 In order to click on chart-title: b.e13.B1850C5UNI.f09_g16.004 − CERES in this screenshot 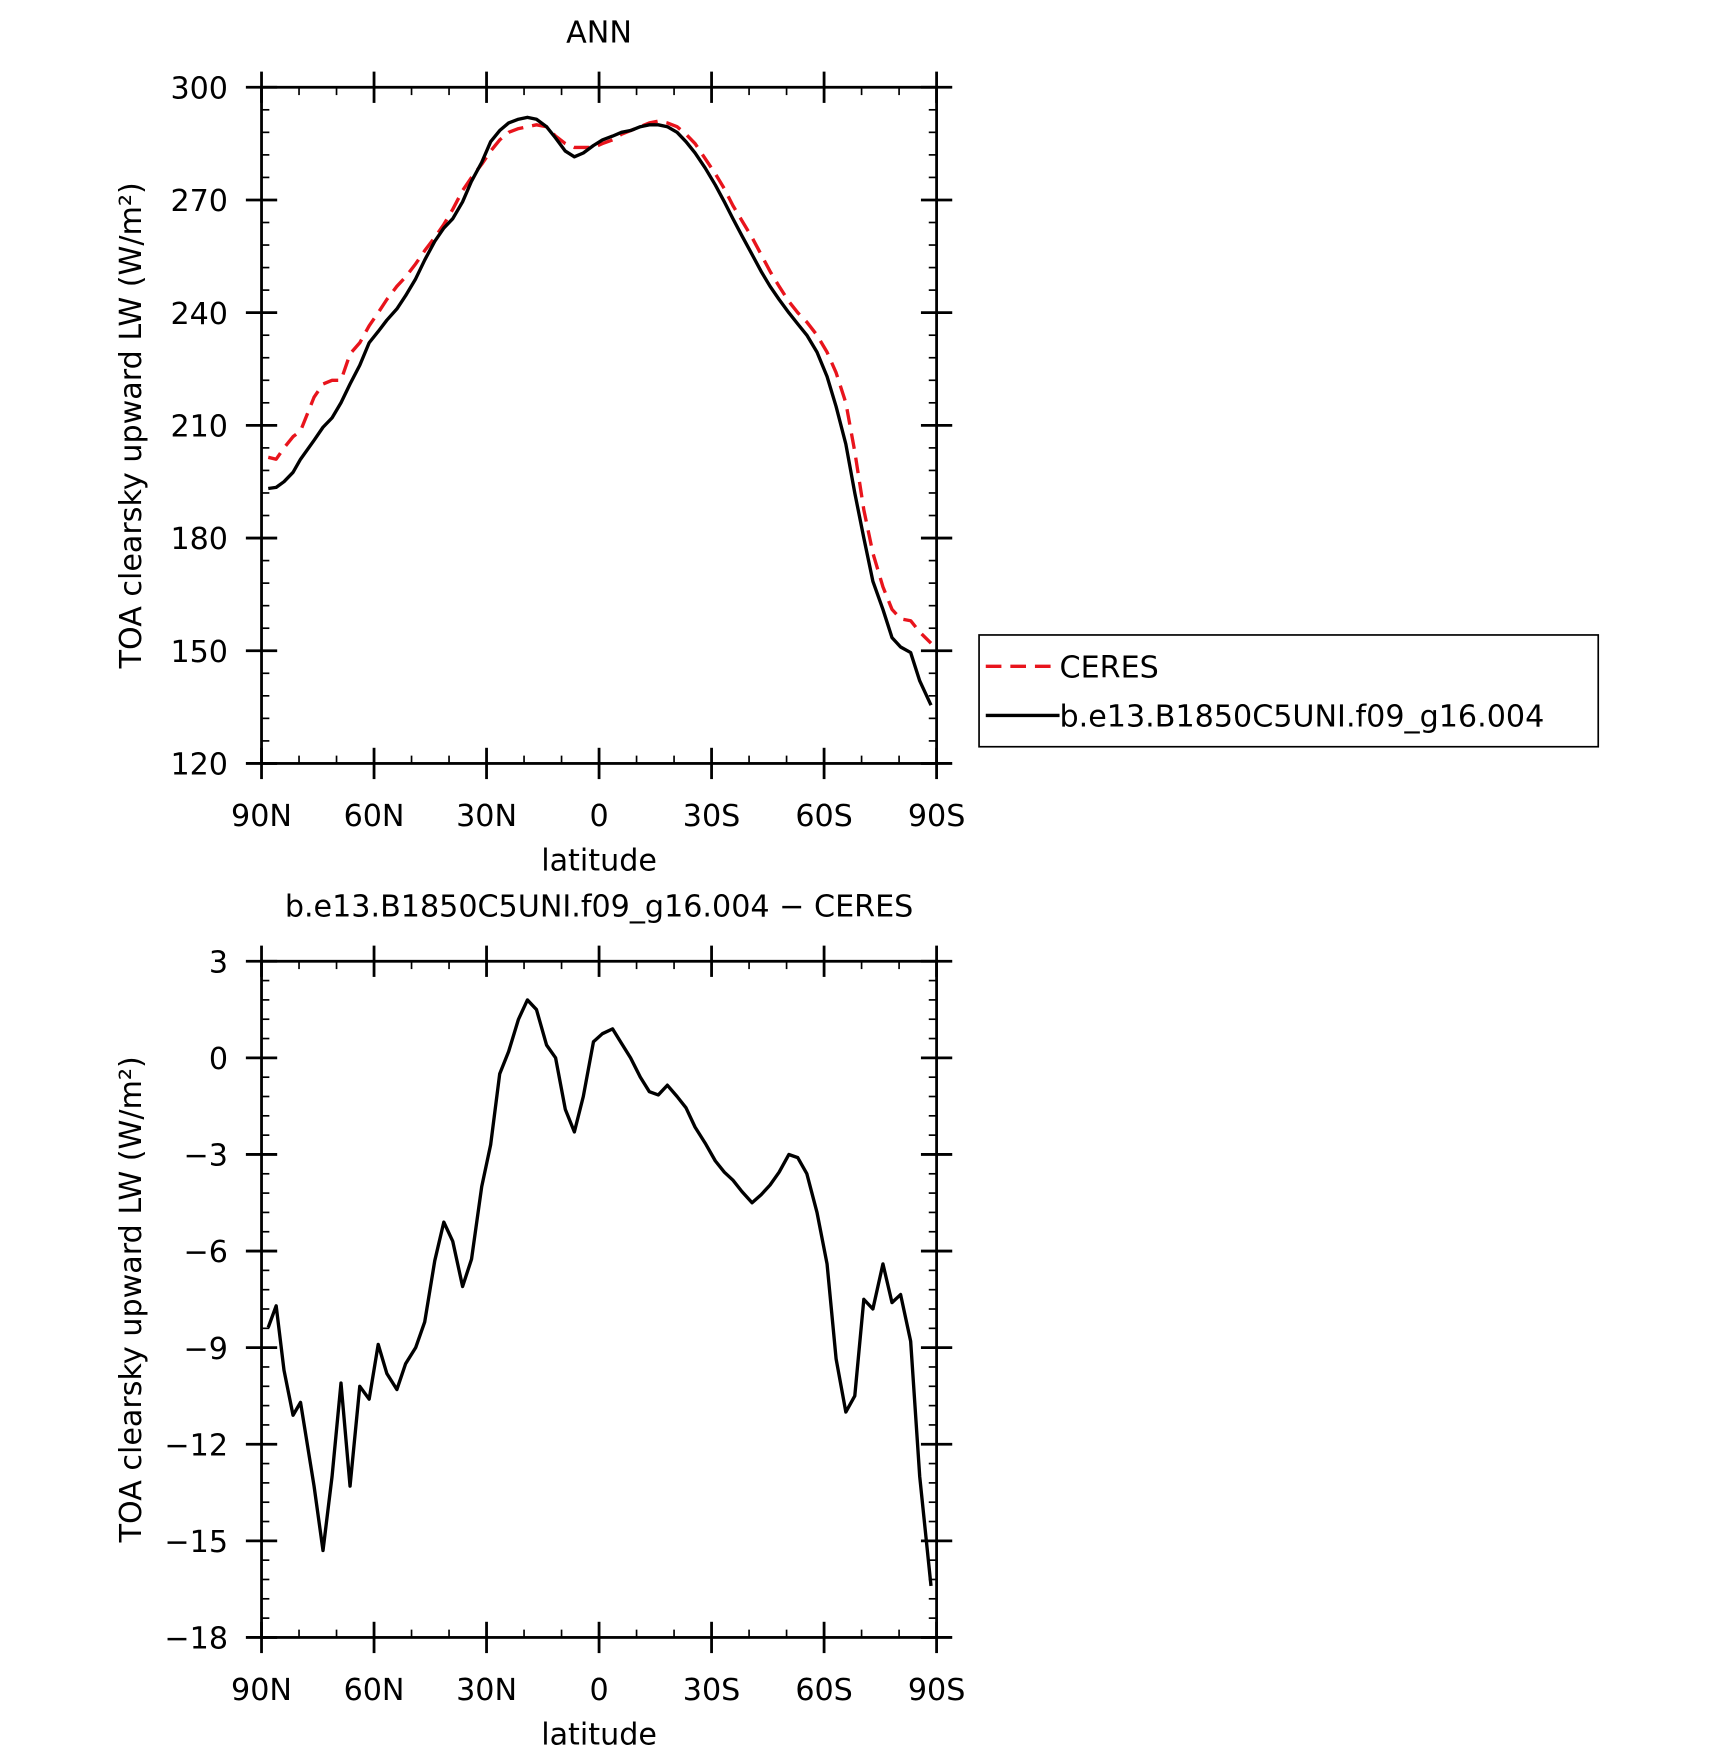, I will do `click(599, 907)`.